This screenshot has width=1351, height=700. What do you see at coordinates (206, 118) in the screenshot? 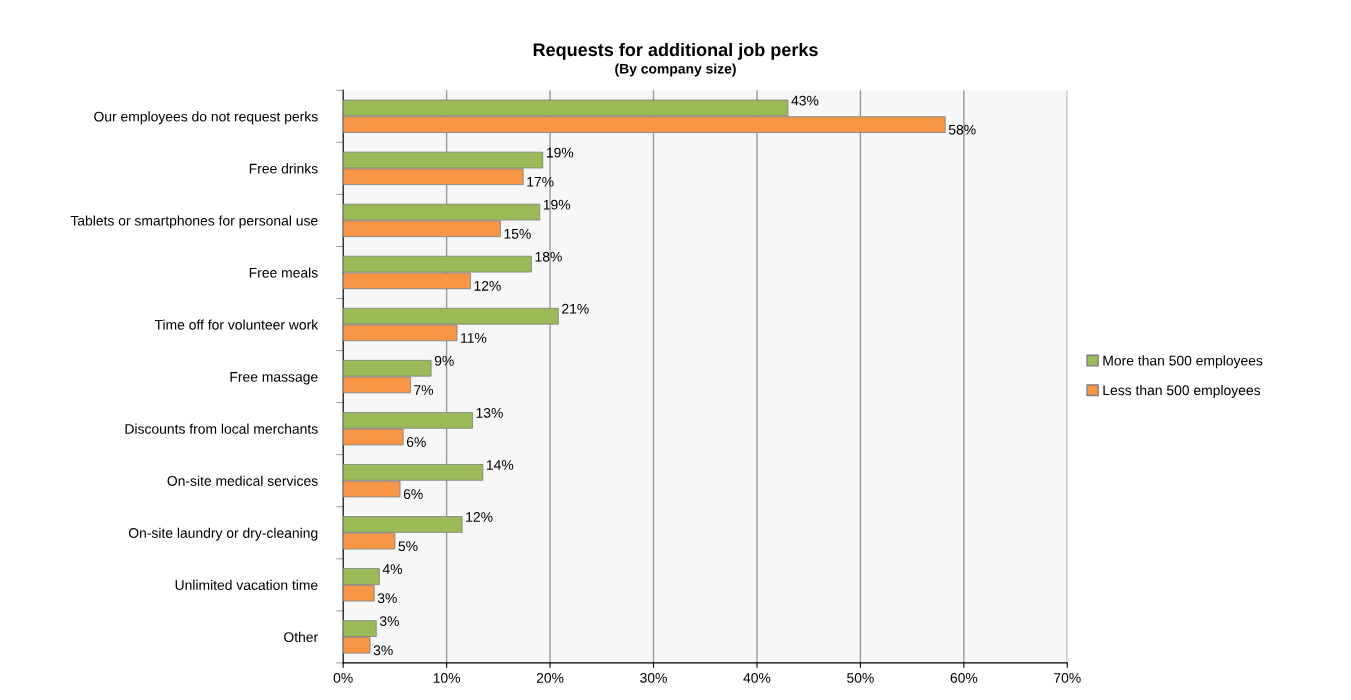
I see `y-tick-label: Our employees do not request perks` at bounding box center [206, 118].